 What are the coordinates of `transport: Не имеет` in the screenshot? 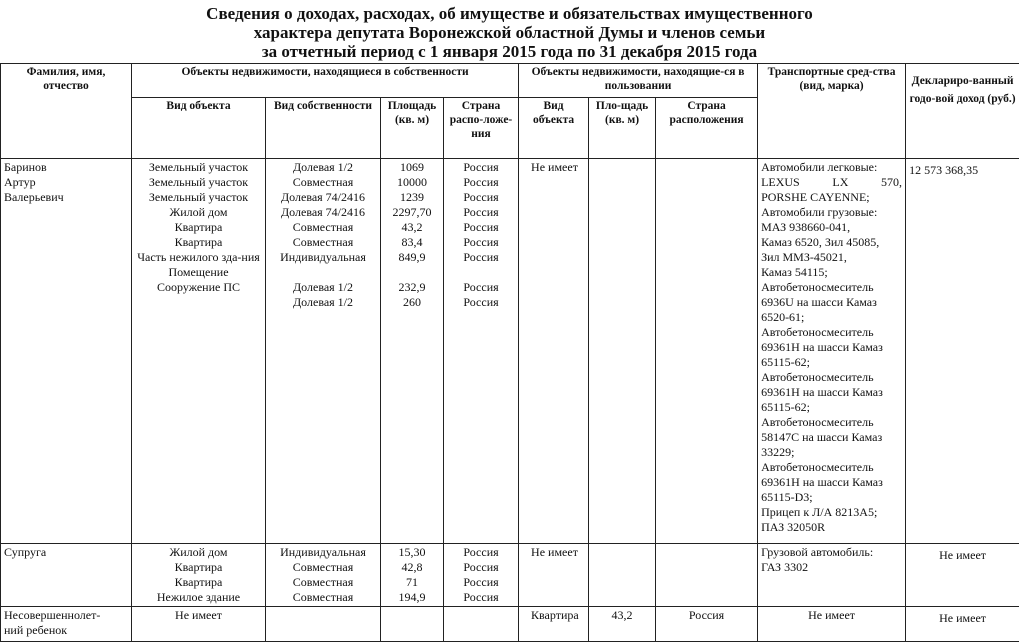 It's located at (832, 624).